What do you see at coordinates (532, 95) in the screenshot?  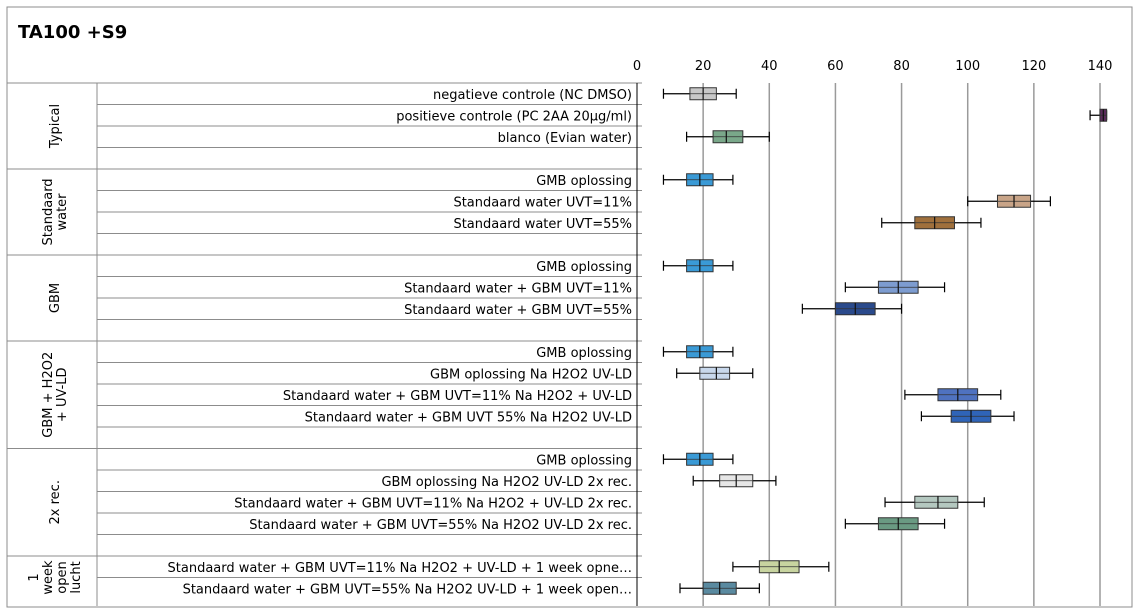 I see `row-label: negatieve controle (NC DMSO)` at bounding box center [532, 95].